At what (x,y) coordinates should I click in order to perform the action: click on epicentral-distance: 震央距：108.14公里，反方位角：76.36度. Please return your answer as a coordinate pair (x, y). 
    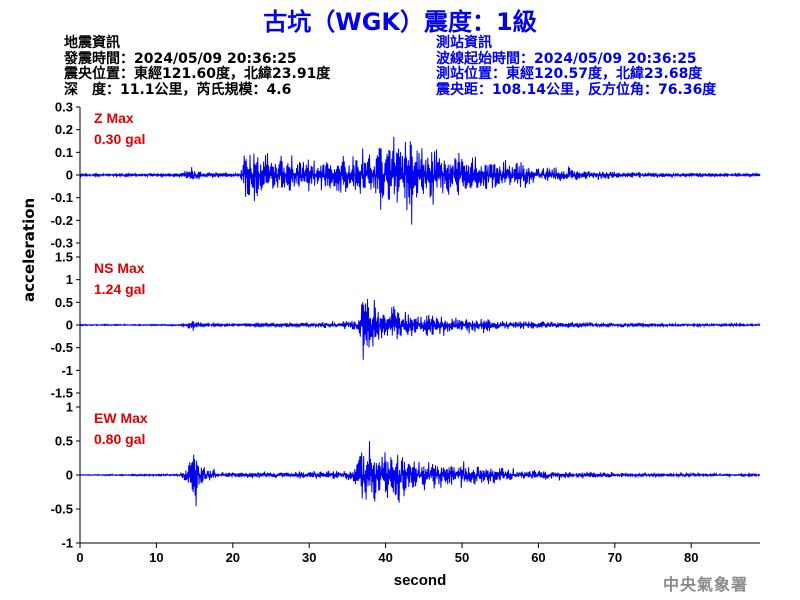
    Looking at the image, I should click on (576, 89).